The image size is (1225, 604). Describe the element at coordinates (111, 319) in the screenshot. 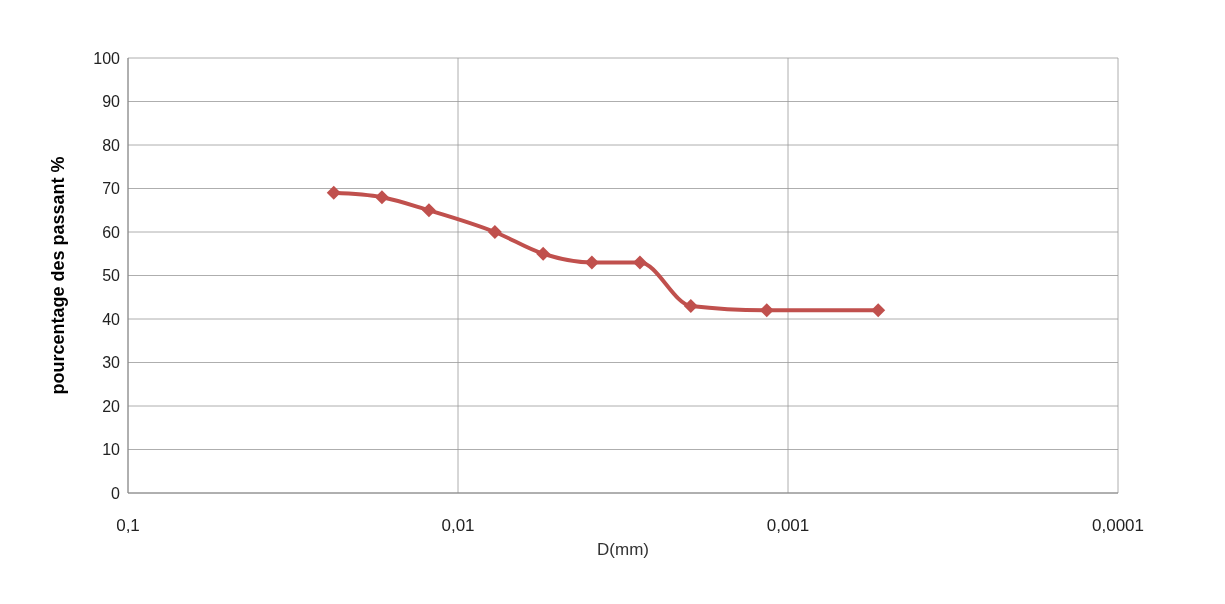

I see `y-tick-label: 40` at that location.